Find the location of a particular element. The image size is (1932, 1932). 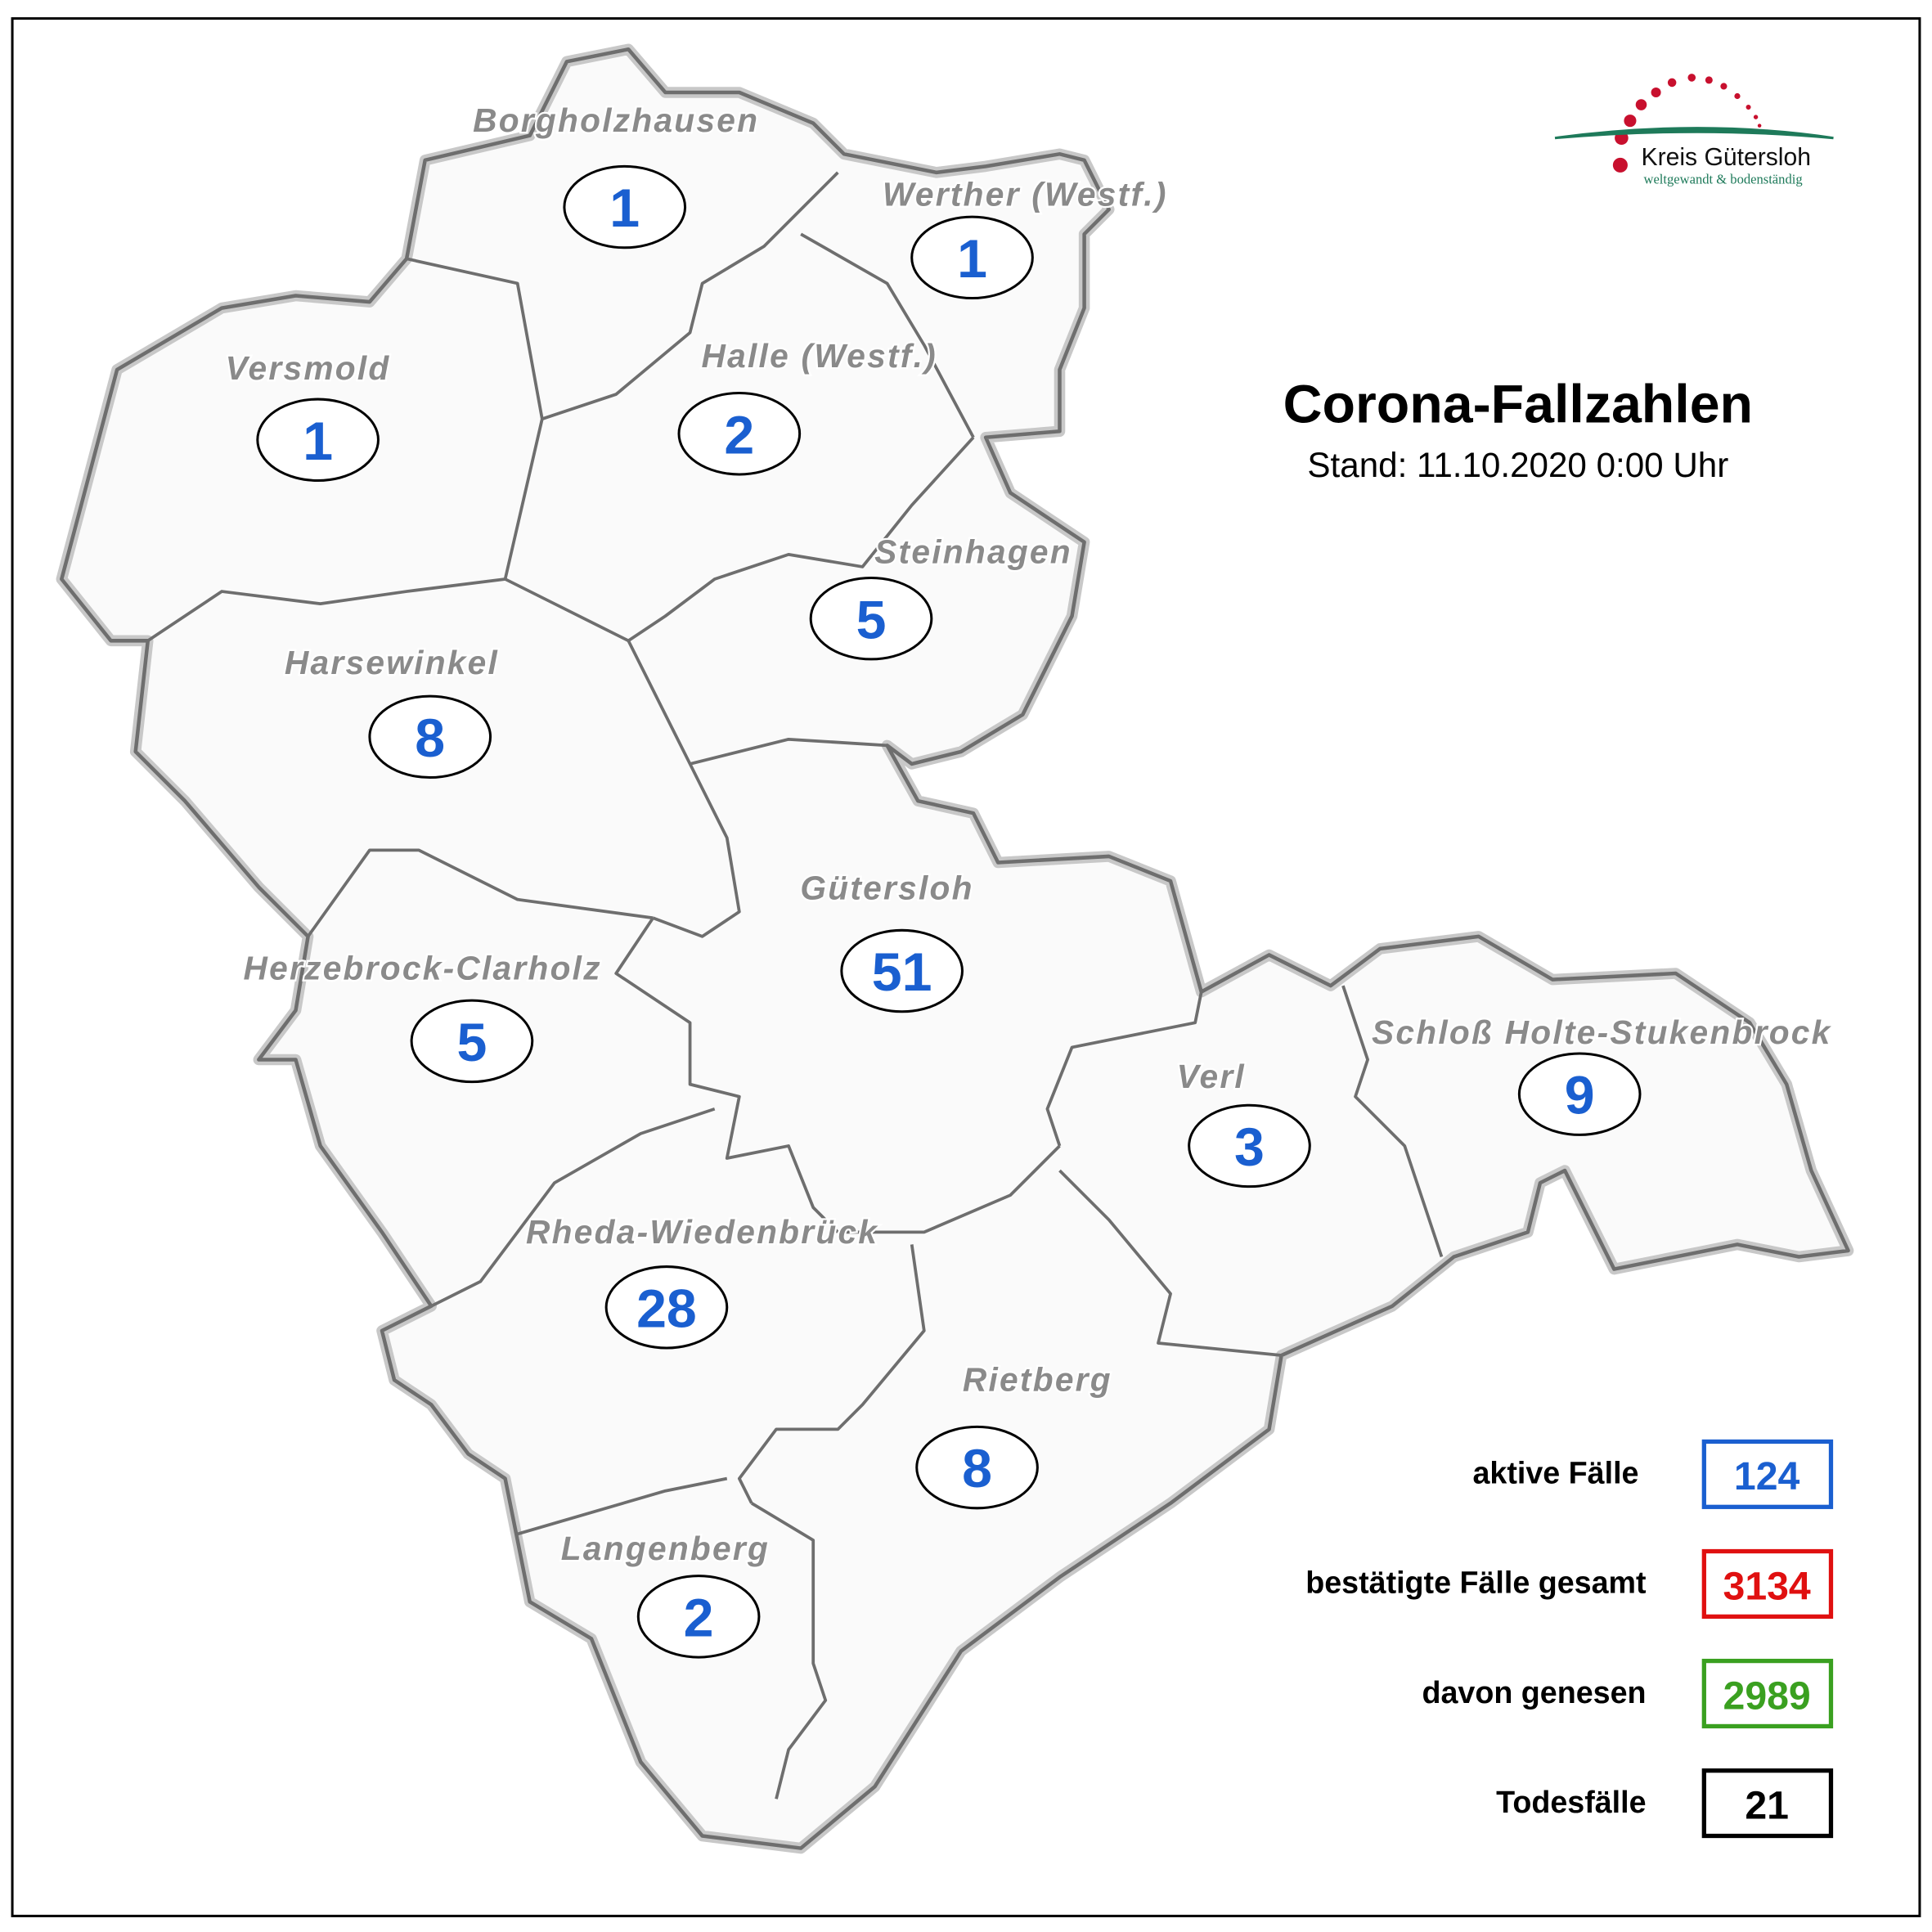

active-count: 28 is located at coordinates (667, 1308).